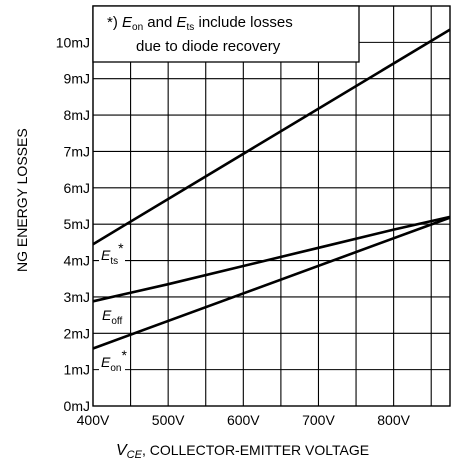 Image resolution: width=451 pixels, height=462 pixels. I want to click on x-axis-title: VCE, COLLECTOR-EMITTER VOLTAGE, so click(242, 451).